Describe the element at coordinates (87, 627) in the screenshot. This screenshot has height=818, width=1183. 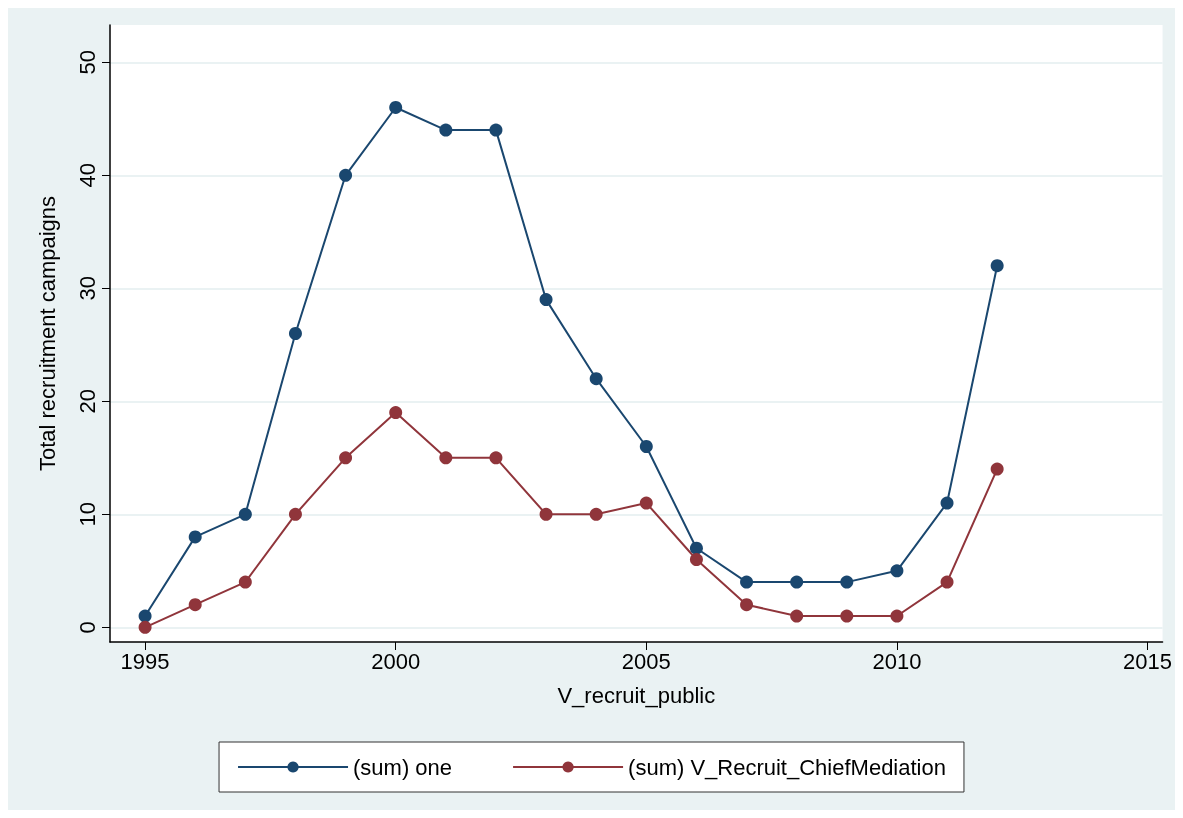
I see `y-tick-label: 0` at that location.